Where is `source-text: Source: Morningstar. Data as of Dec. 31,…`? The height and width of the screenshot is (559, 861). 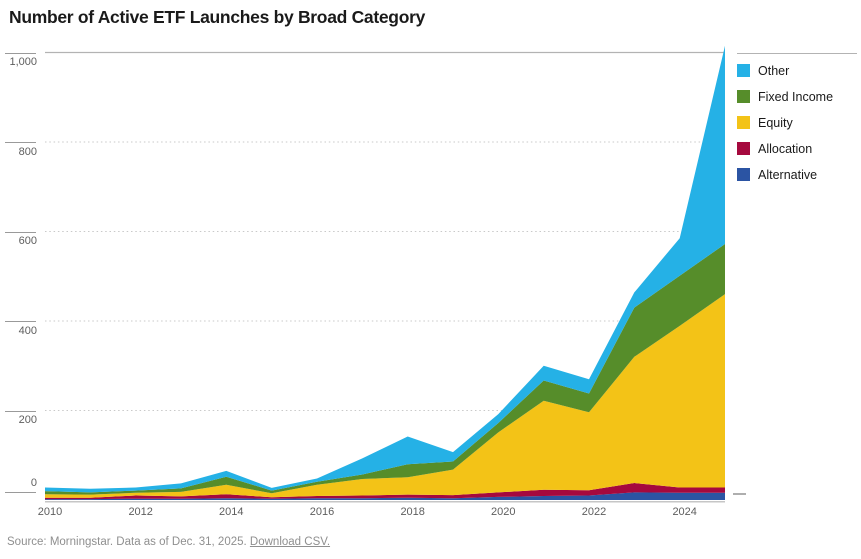
source-text: Source: Morningstar. Data as of Dec. 31,… is located at coordinates (128, 542).